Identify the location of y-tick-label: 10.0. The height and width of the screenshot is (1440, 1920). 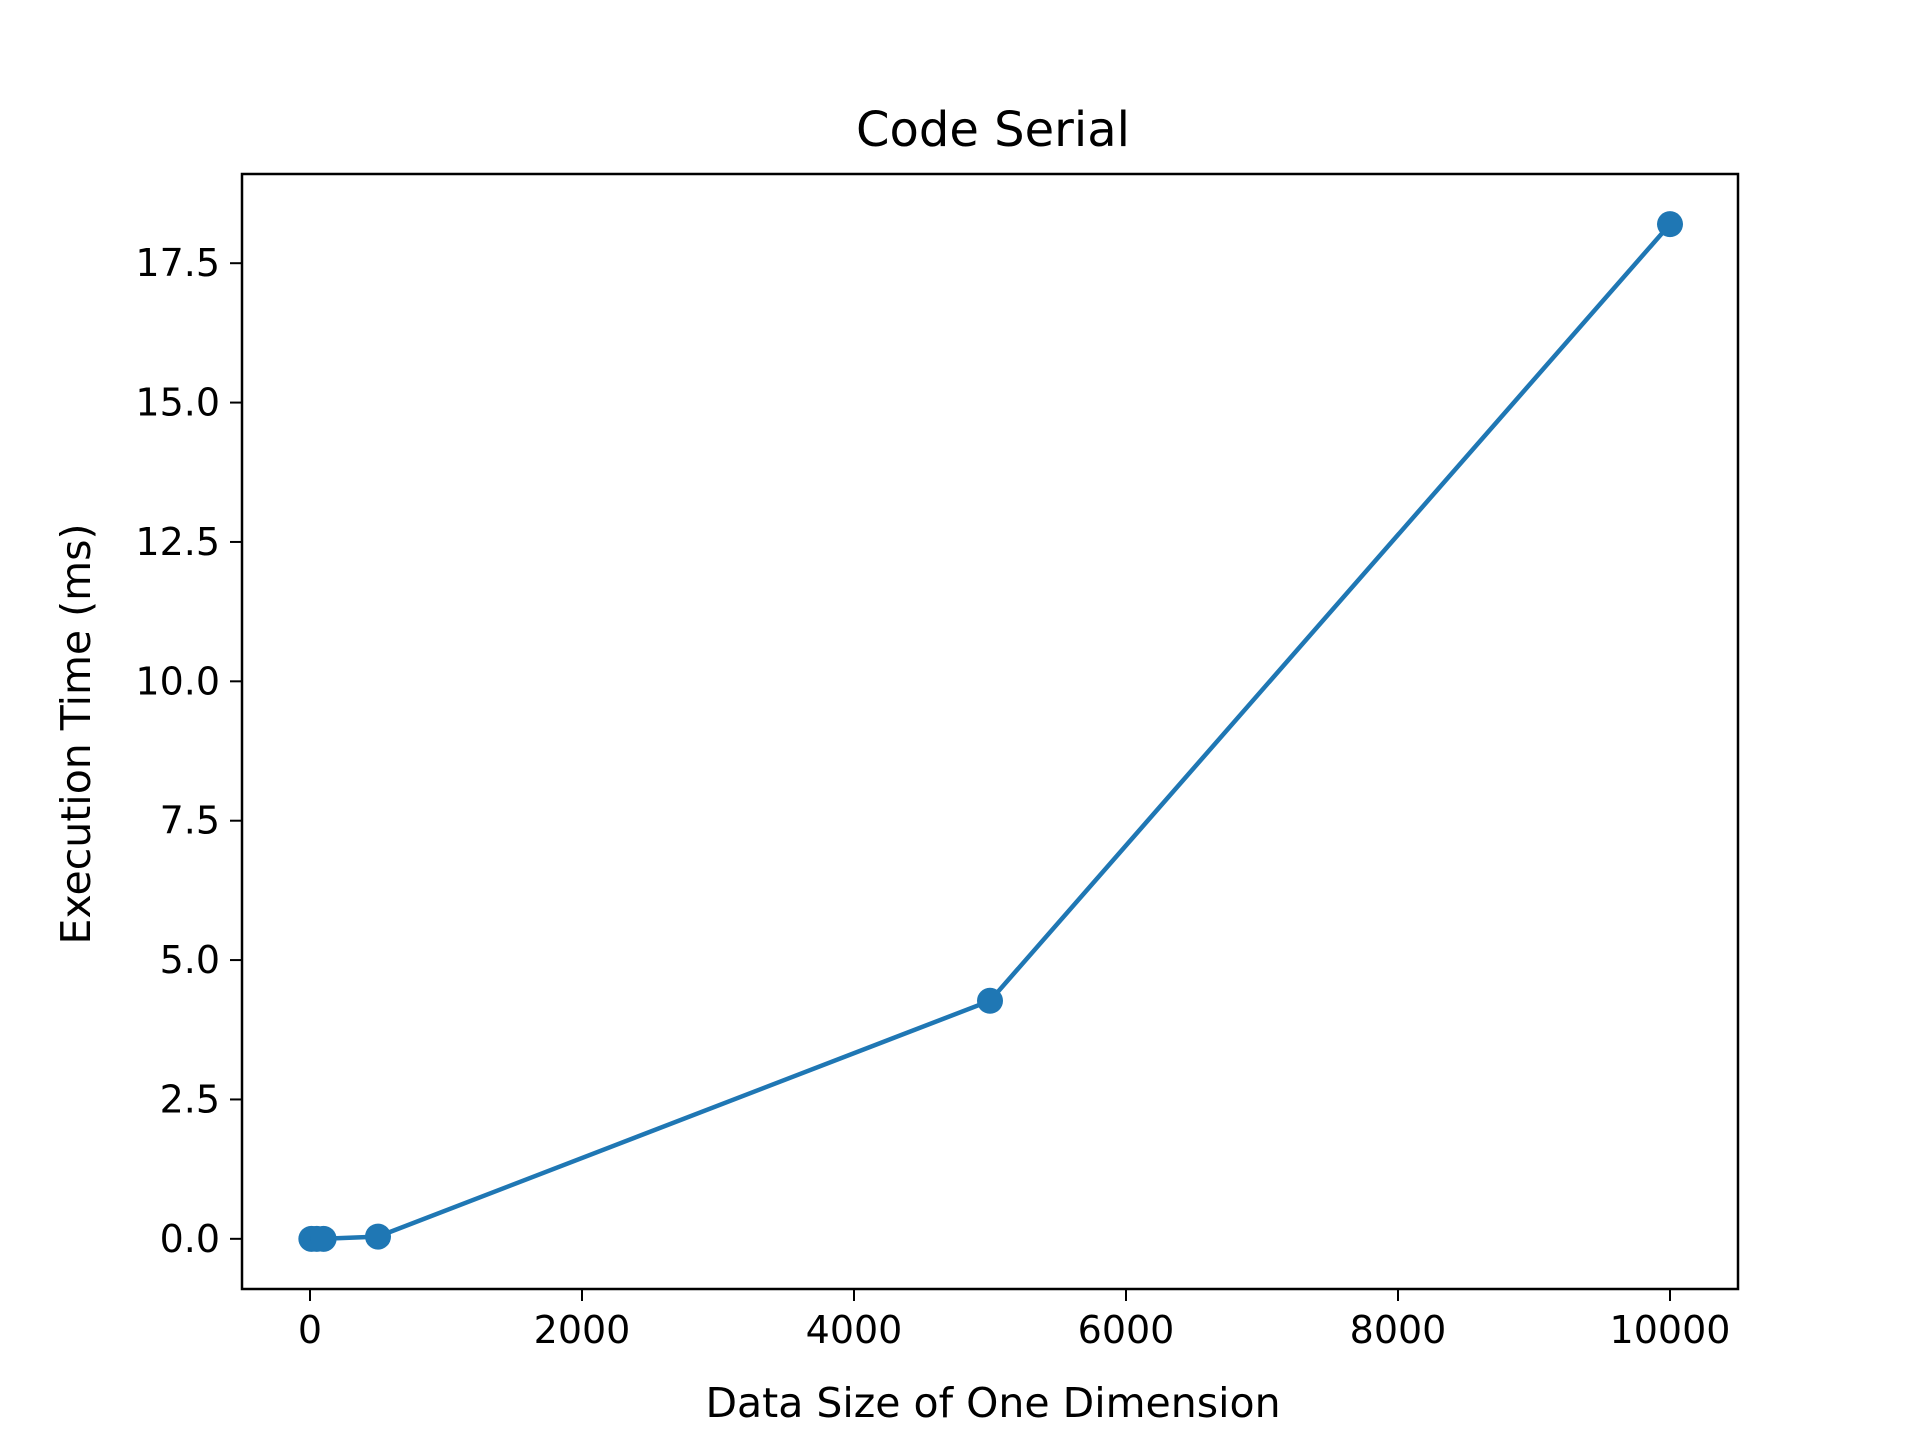
(177, 681).